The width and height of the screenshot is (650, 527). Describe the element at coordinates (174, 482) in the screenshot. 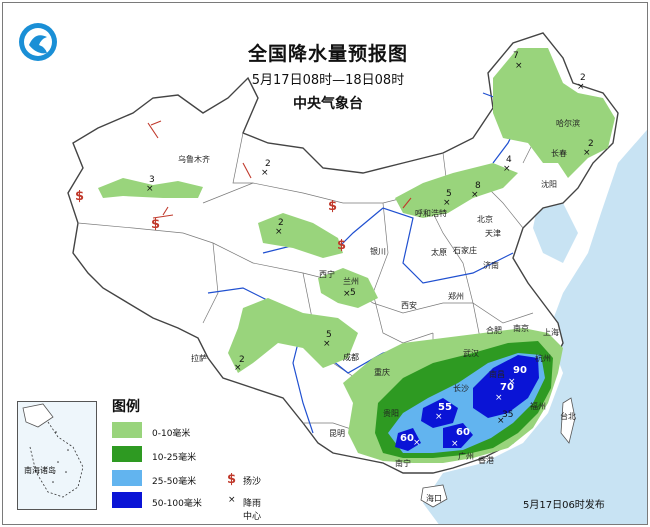

I see `legend-label: 25-50毫米` at that location.